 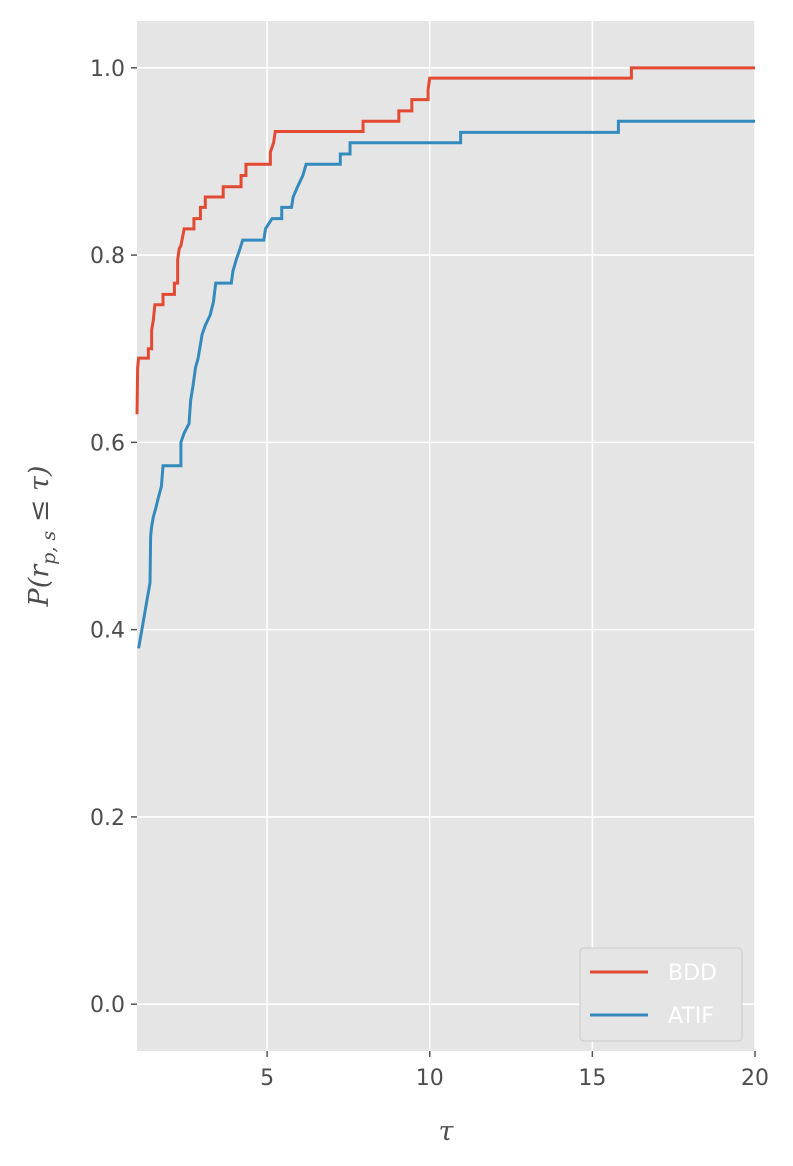 What do you see at coordinates (430, 1078) in the screenshot?
I see `x-tick-label: 10` at bounding box center [430, 1078].